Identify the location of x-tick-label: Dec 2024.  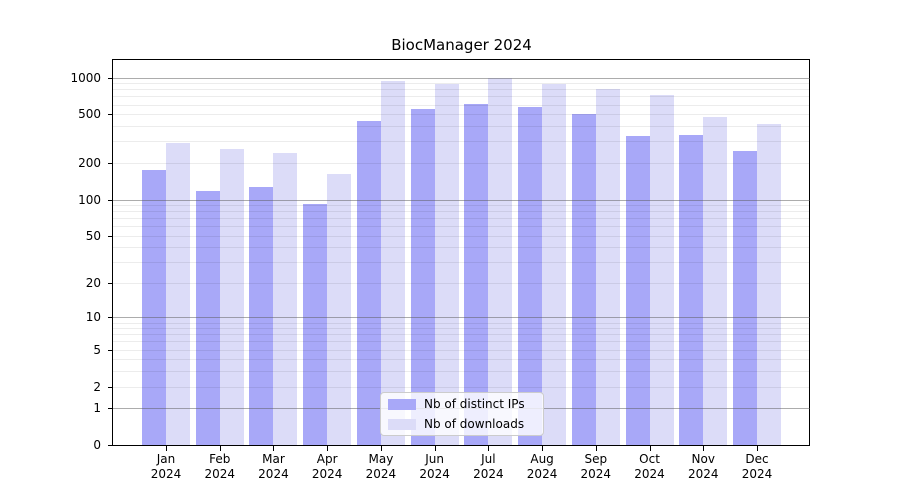
(757, 466).